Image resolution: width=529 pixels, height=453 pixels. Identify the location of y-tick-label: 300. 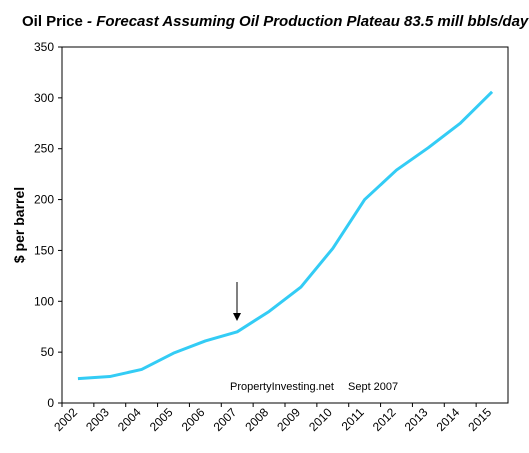
(44, 98).